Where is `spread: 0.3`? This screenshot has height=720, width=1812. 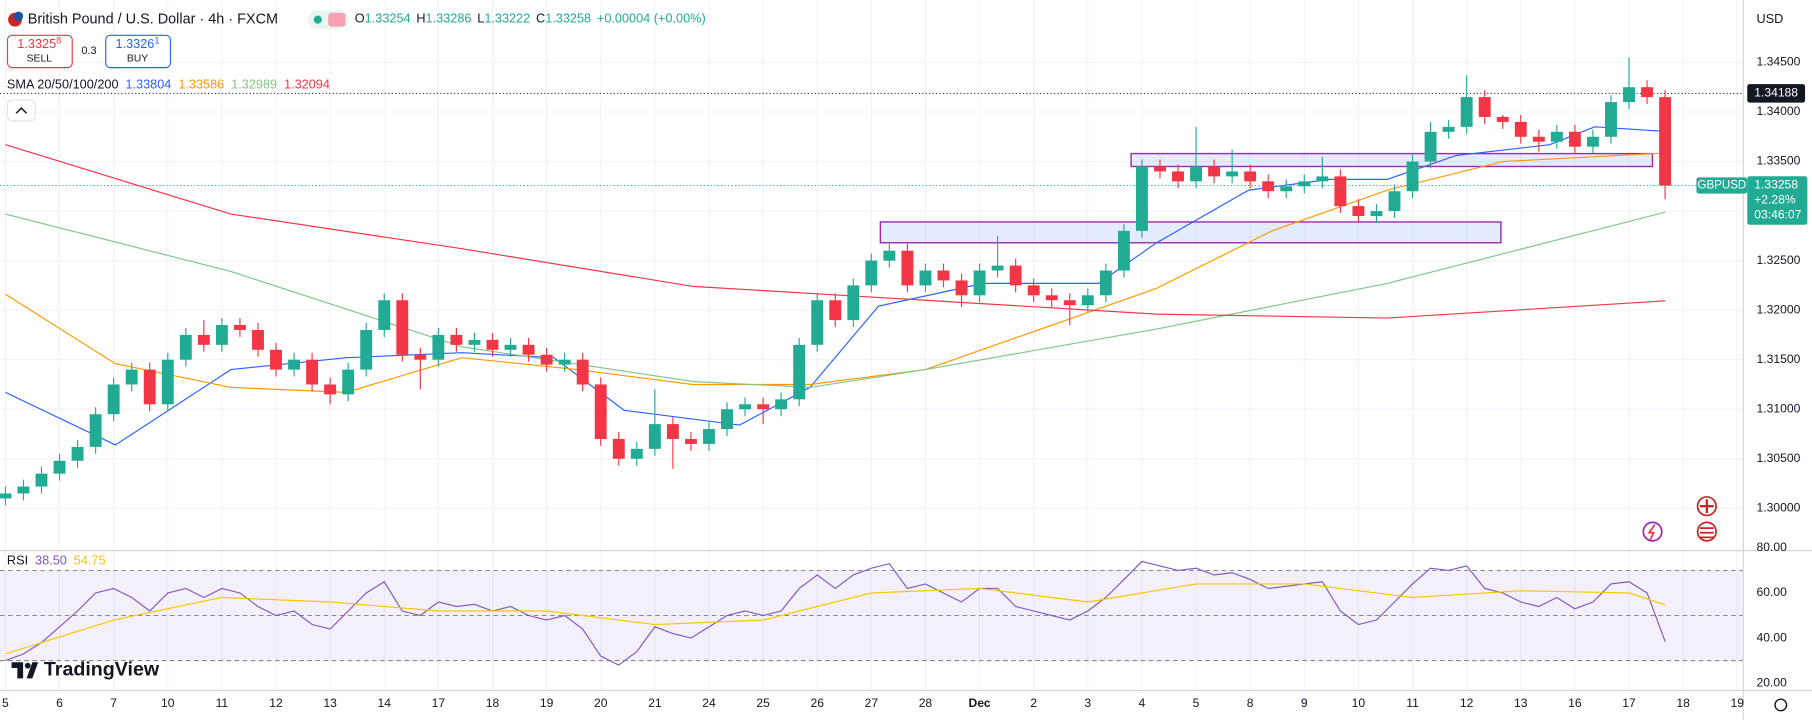
spread: 0.3 is located at coordinates (88, 51).